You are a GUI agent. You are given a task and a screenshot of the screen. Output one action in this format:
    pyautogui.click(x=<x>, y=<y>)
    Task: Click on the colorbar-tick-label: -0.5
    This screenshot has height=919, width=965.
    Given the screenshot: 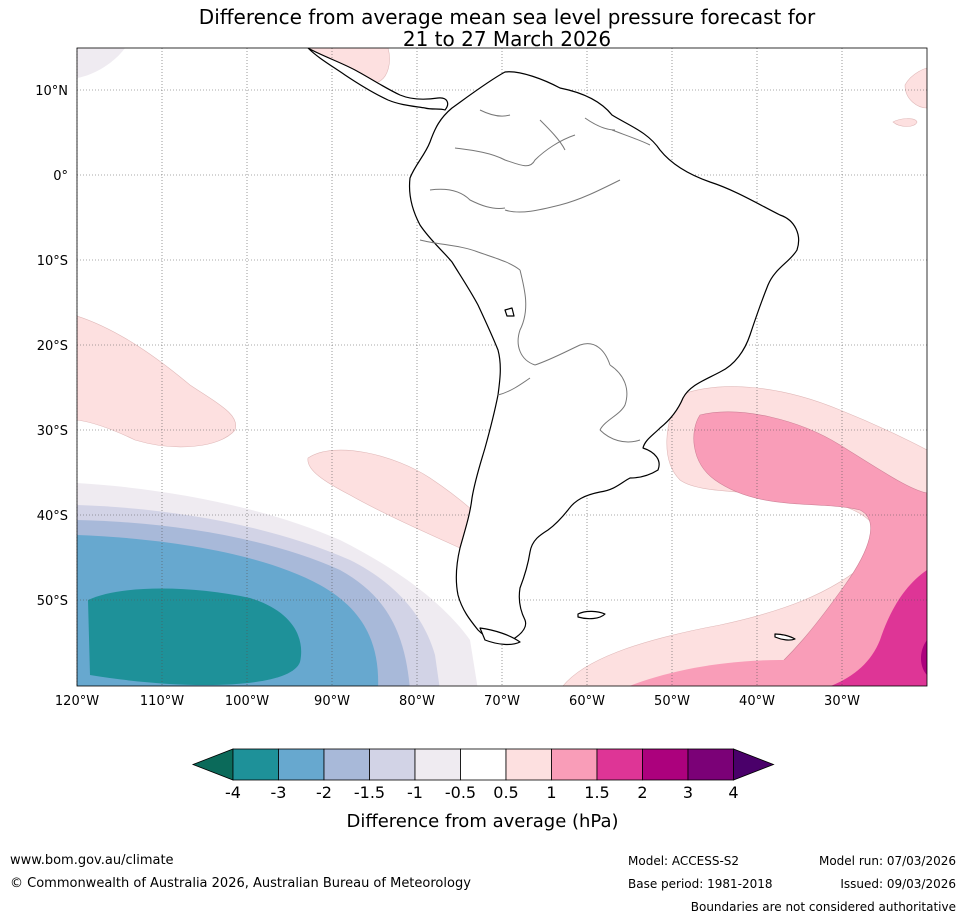 What is the action you would take?
    pyautogui.click(x=460, y=792)
    